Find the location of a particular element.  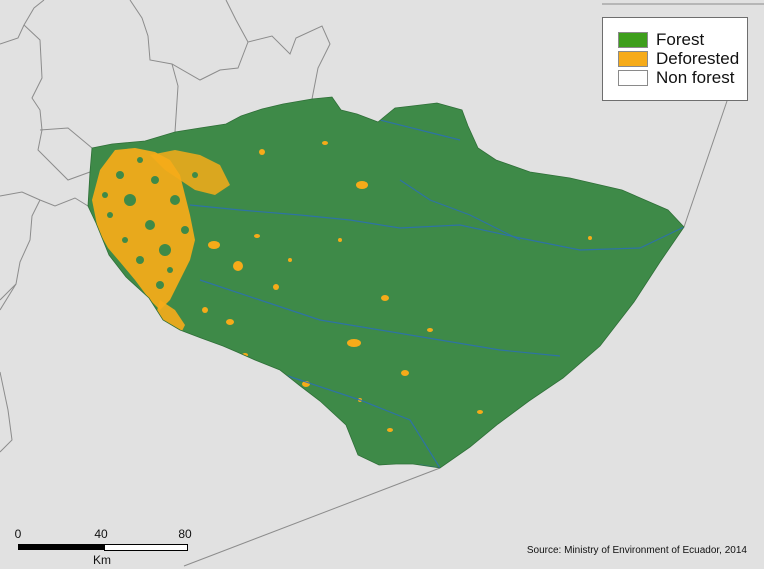

scale-segment-empty is located at coordinates (146, 547).